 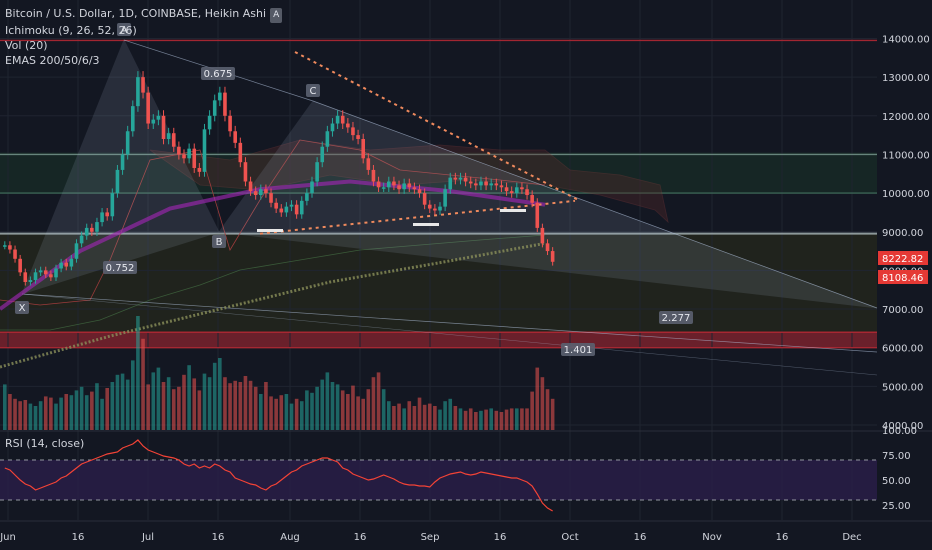 I want to click on legend-line-emas: EMAS 200/50/6/3, so click(x=52, y=60).